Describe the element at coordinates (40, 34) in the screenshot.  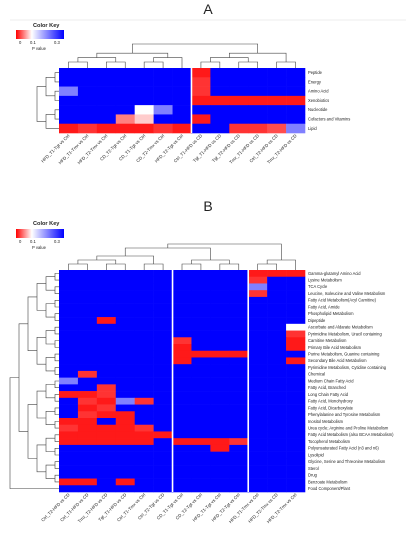
I see `color-key-gradient` at that location.